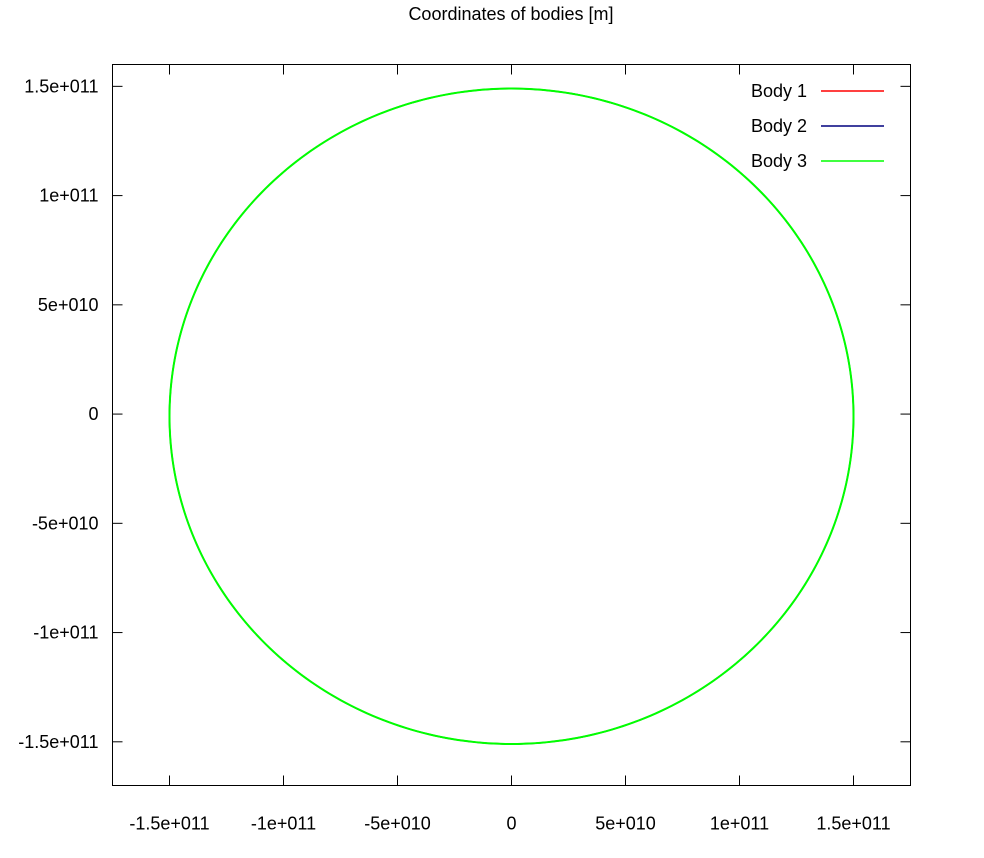  What do you see at coordinates (510, 14) in the screenshot?
I see `chart-title: Coordinates of bodies [m]` at bounding box center [510, 14].